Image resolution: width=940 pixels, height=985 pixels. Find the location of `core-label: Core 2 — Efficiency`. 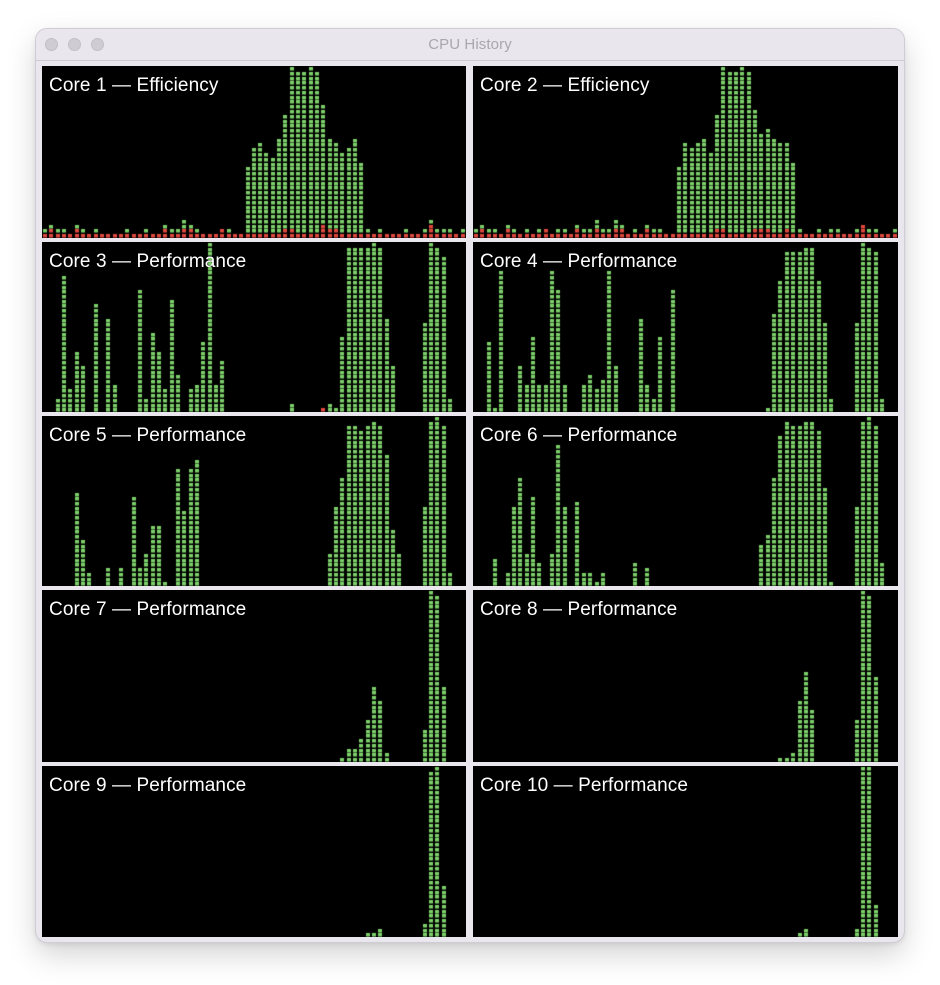

core-label: Core 2 — Efficiency is located at coordinates (565, 85).